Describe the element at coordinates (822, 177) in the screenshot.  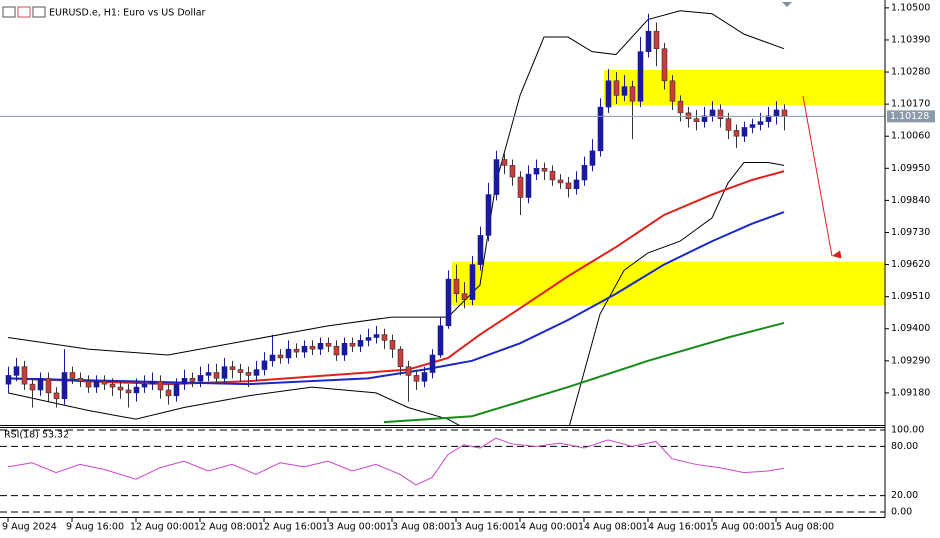
I see `forecast-arrow` at that location.